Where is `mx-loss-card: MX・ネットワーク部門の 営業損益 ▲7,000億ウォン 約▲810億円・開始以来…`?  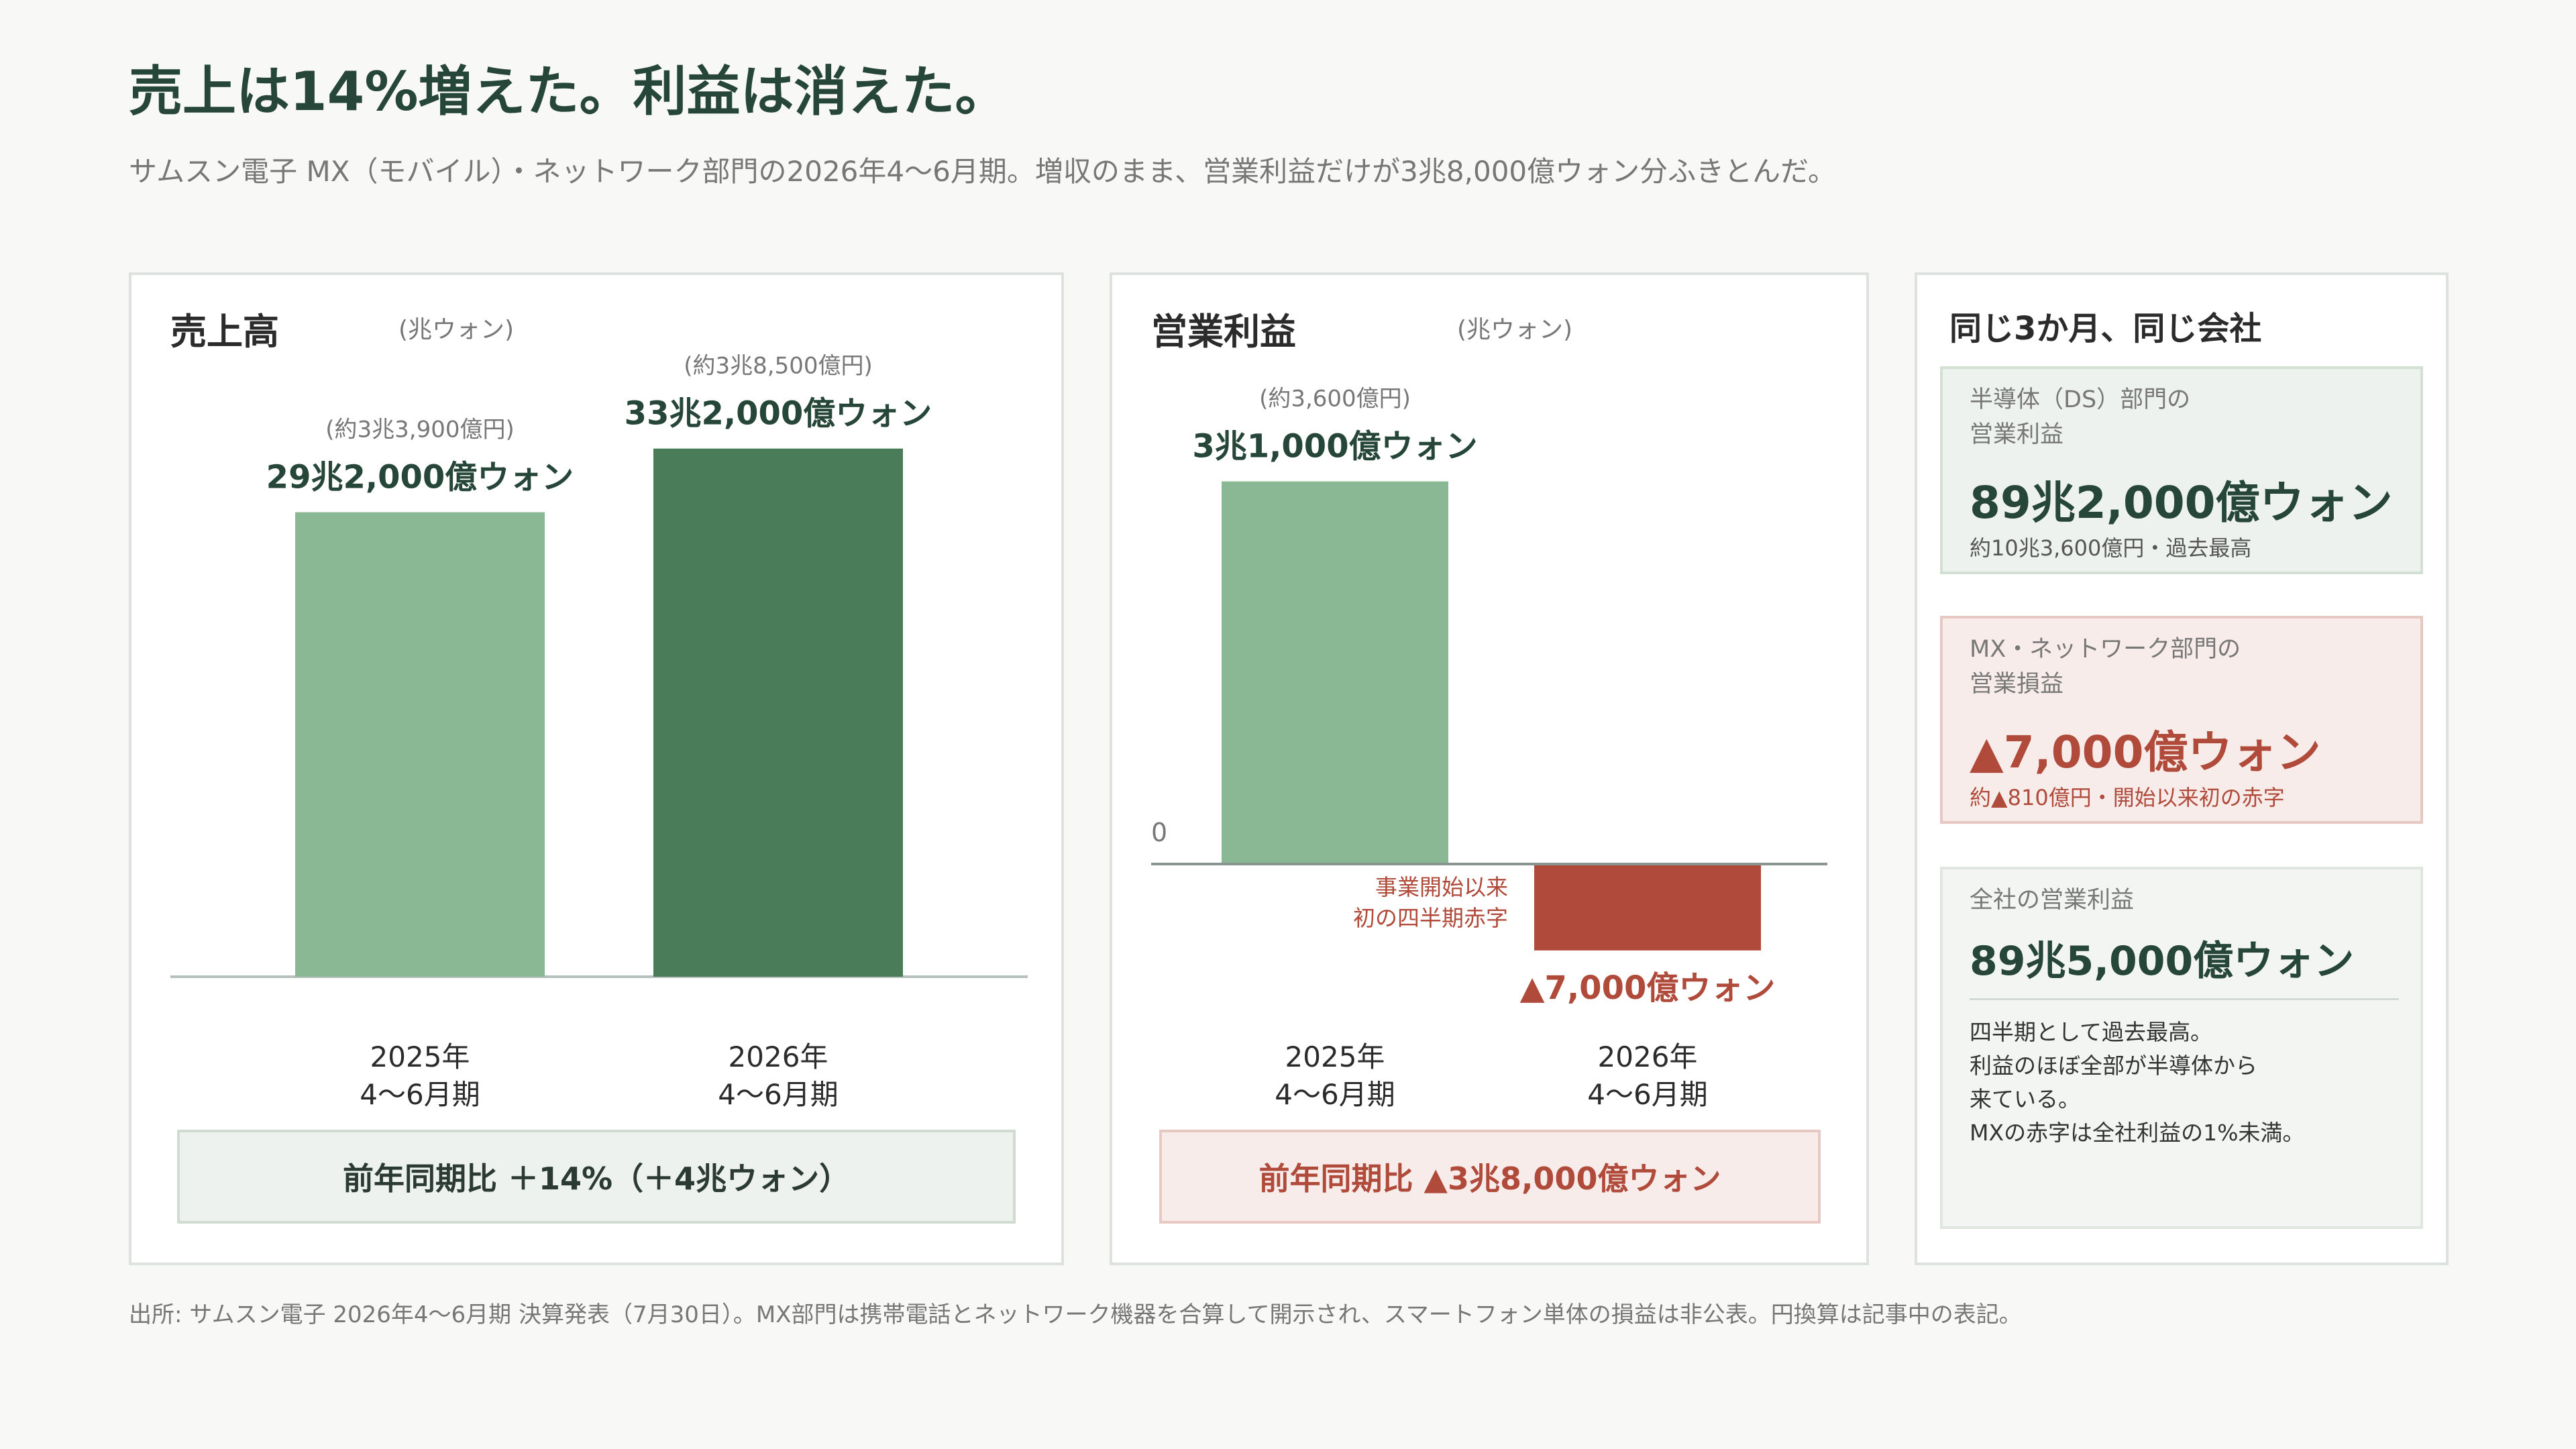
mx-loss-card: MX・ネットワーク部門の 営業損益 ▲7,000億ウォン 約▲810億円・開始以来… is located at coordinates (2181, 720).